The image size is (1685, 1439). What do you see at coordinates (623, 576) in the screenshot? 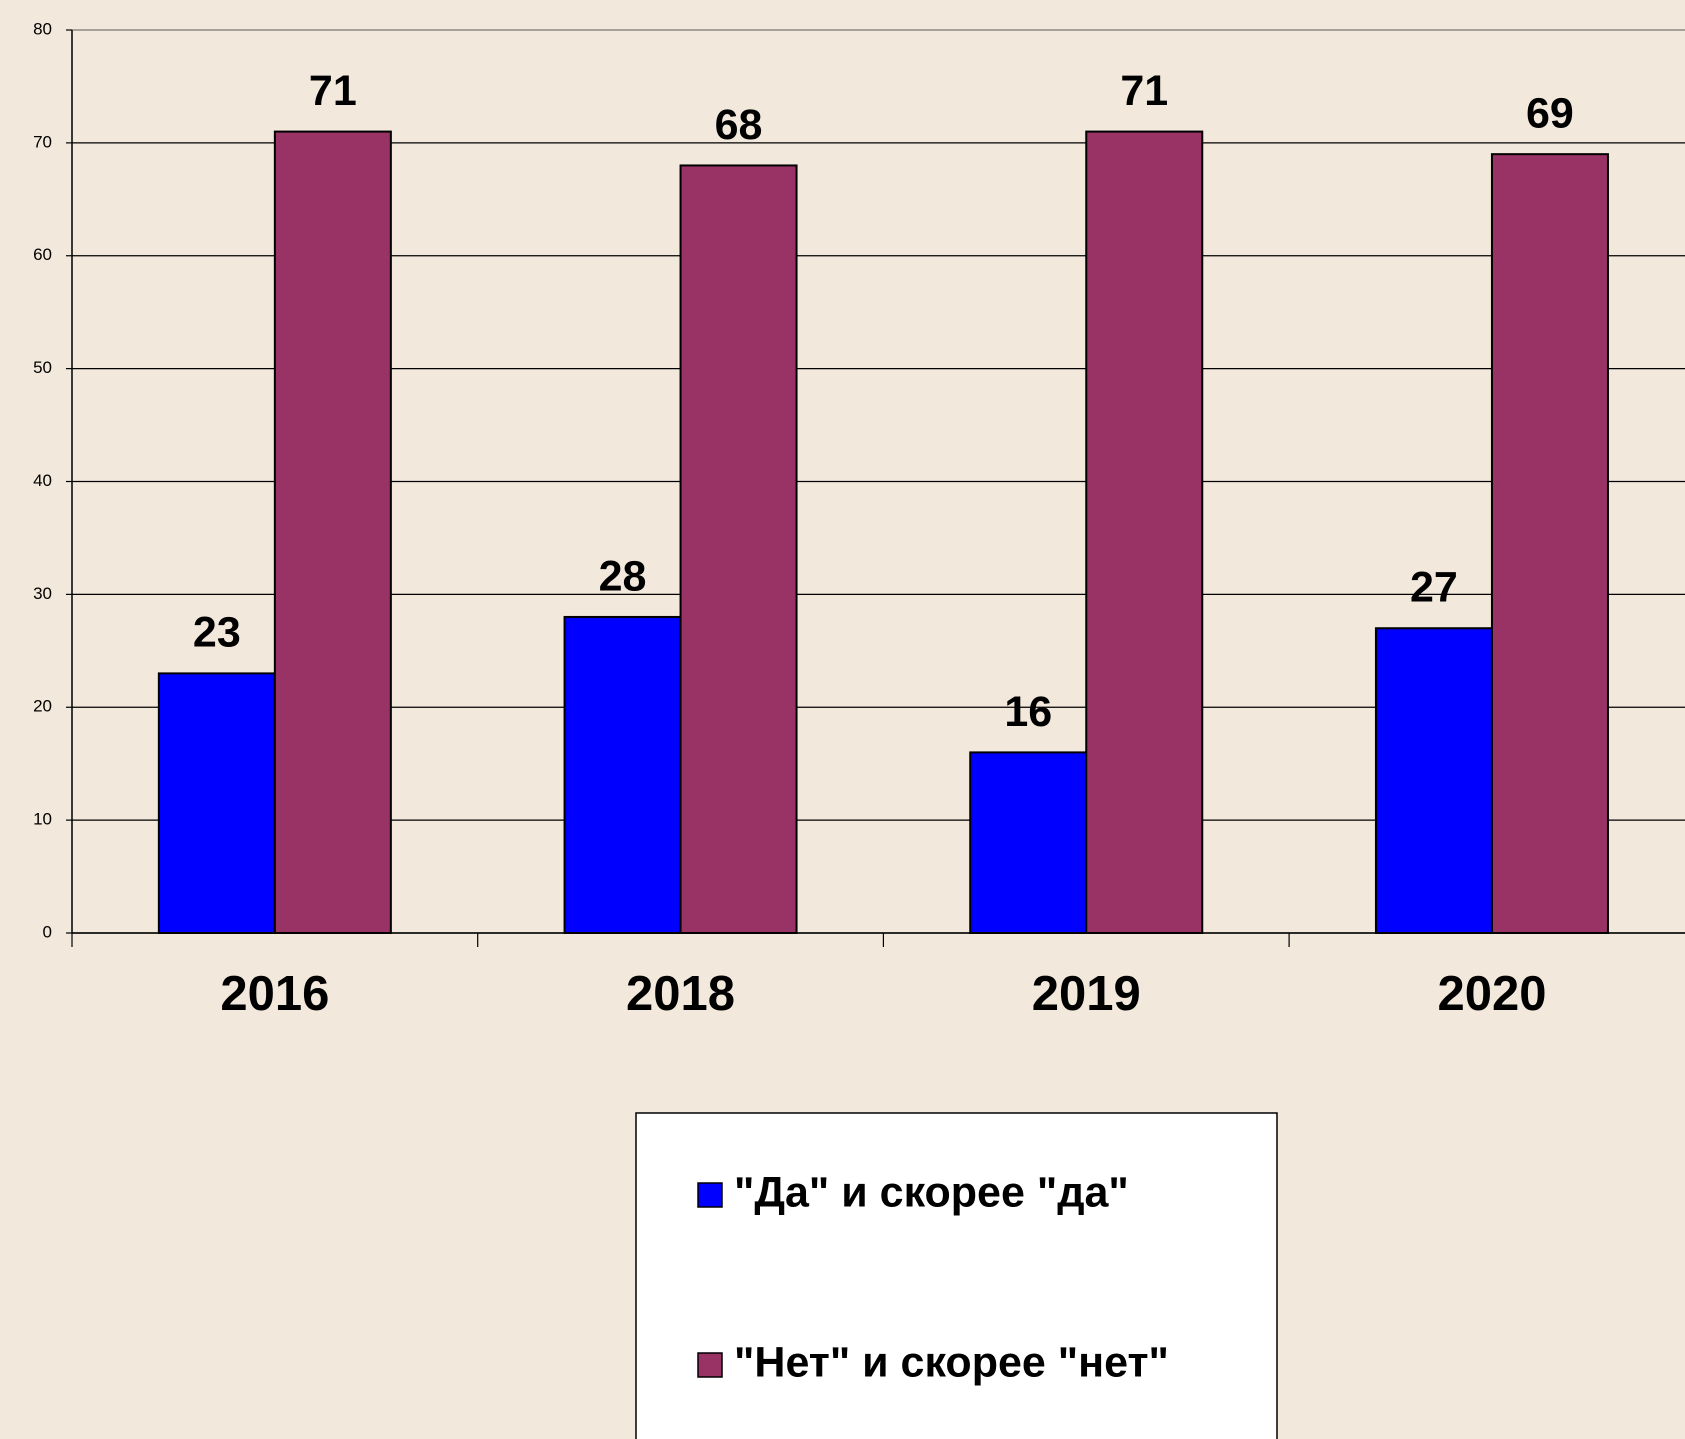
I see `value-label: 28` at bounding box center [623, 576].